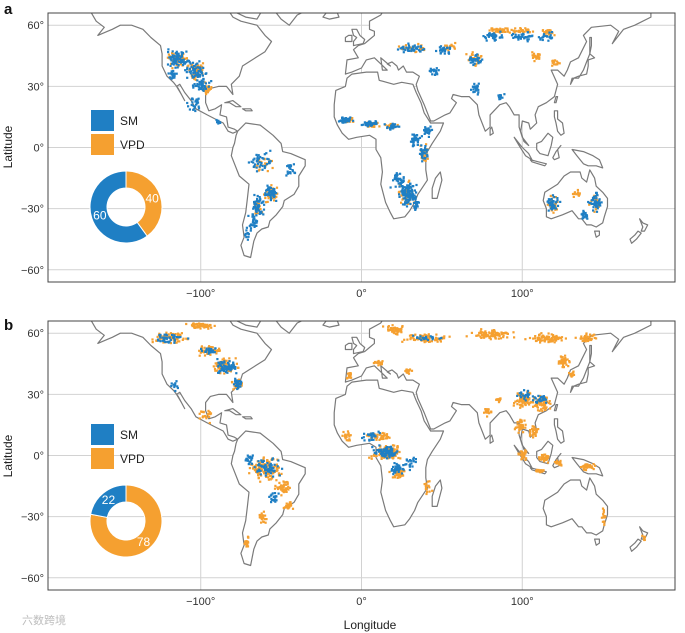 The height and width of the screenshot is (633, 685). What do you see at coordinates (635, 237) in the screenshot?
I see `landmass-new-zealand-south` at bounding box center [635, 237].